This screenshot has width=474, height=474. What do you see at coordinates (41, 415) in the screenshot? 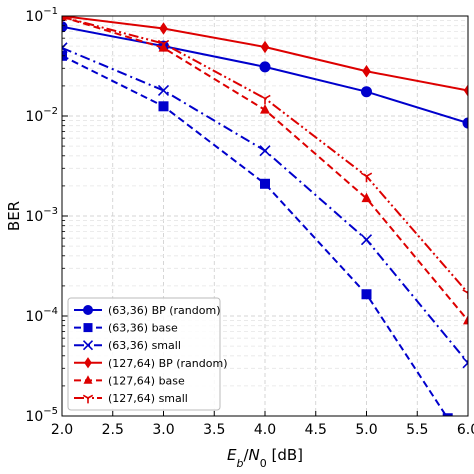
I see `y-tick-label: 10⁻⁵` at bounding box center [41, 415].